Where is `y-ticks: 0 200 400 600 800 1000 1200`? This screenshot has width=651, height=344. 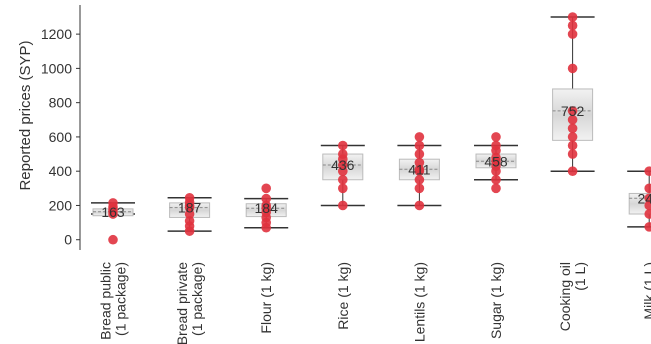 y-ticks: 0 200 400 600 800 1000 1200 is located at coordinates (60, 137).